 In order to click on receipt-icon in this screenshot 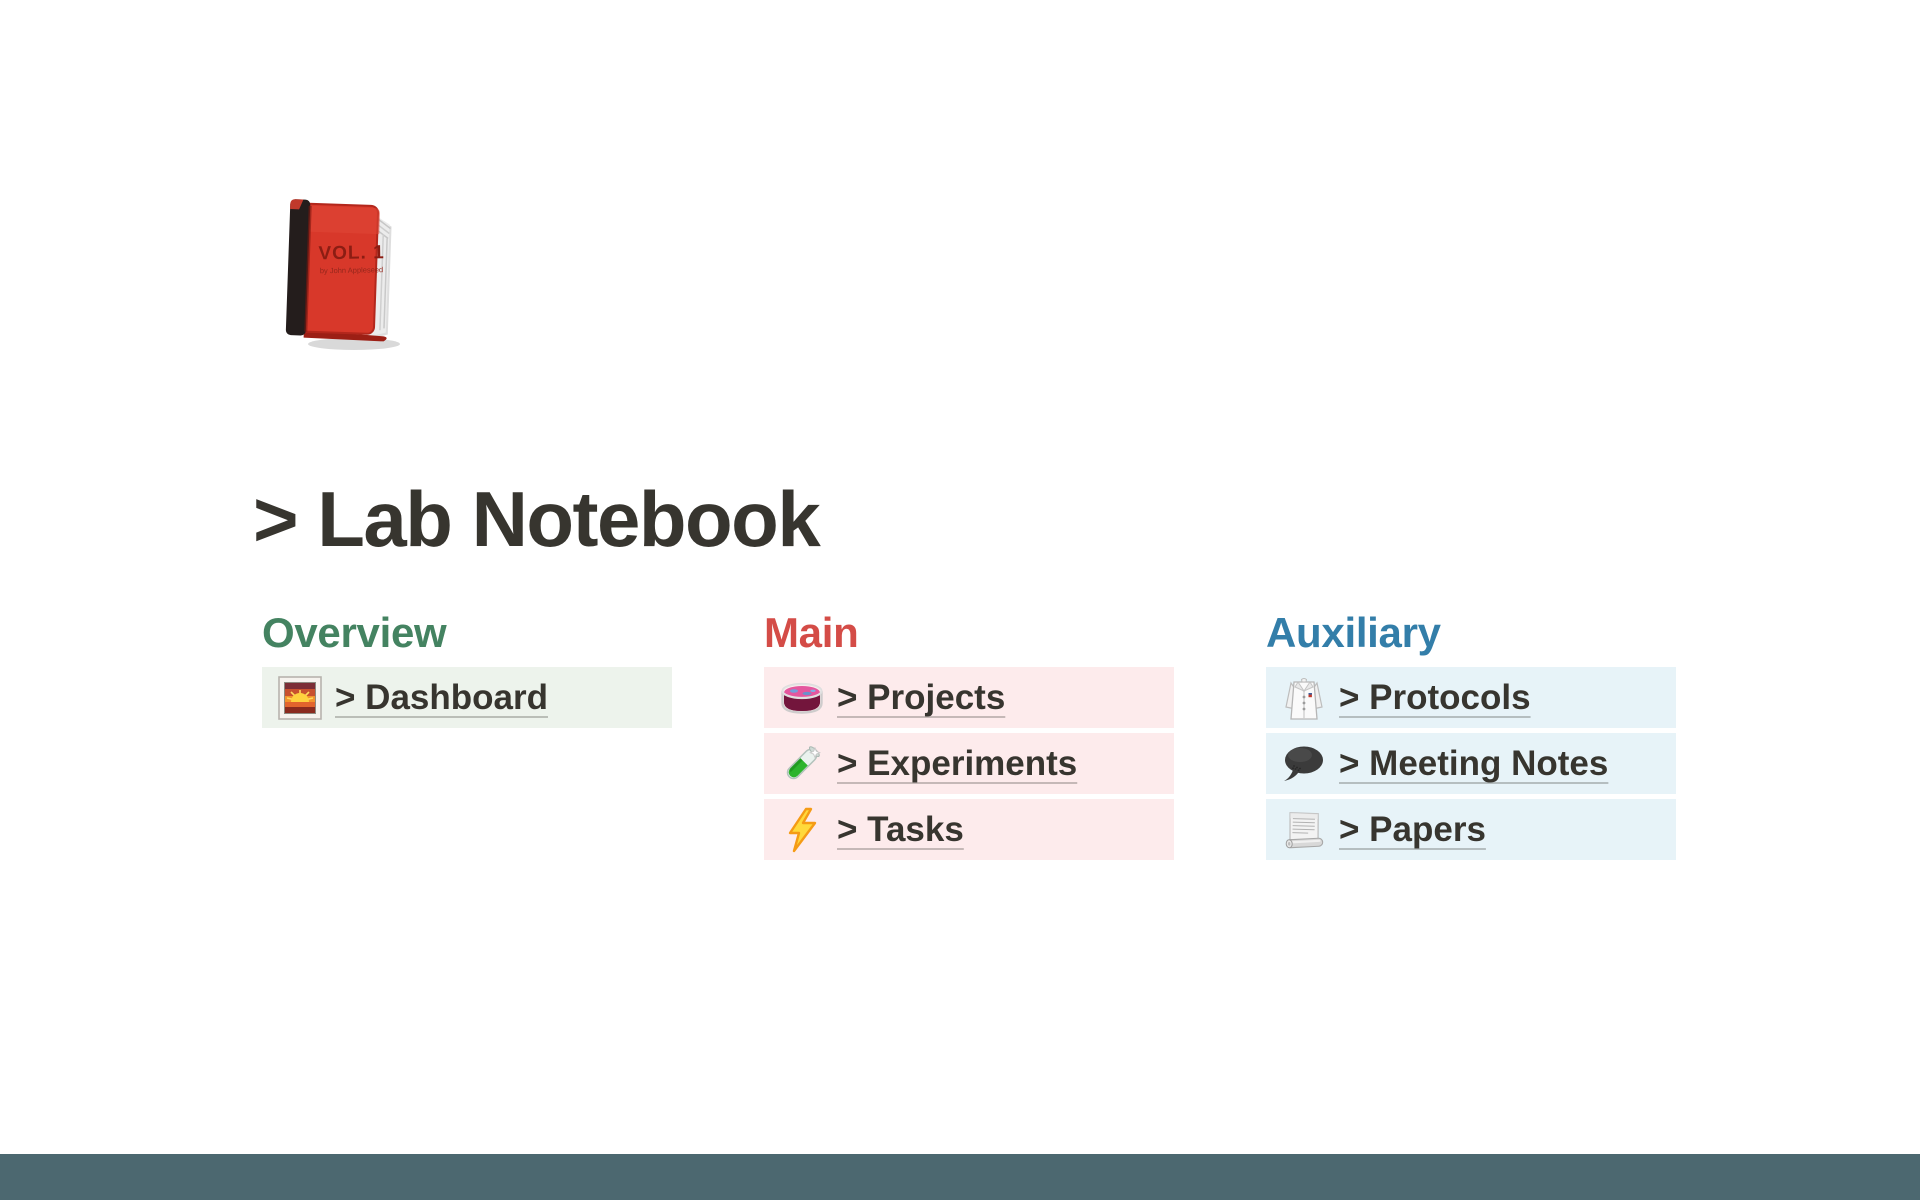, I will do `click(1304, 830)`.